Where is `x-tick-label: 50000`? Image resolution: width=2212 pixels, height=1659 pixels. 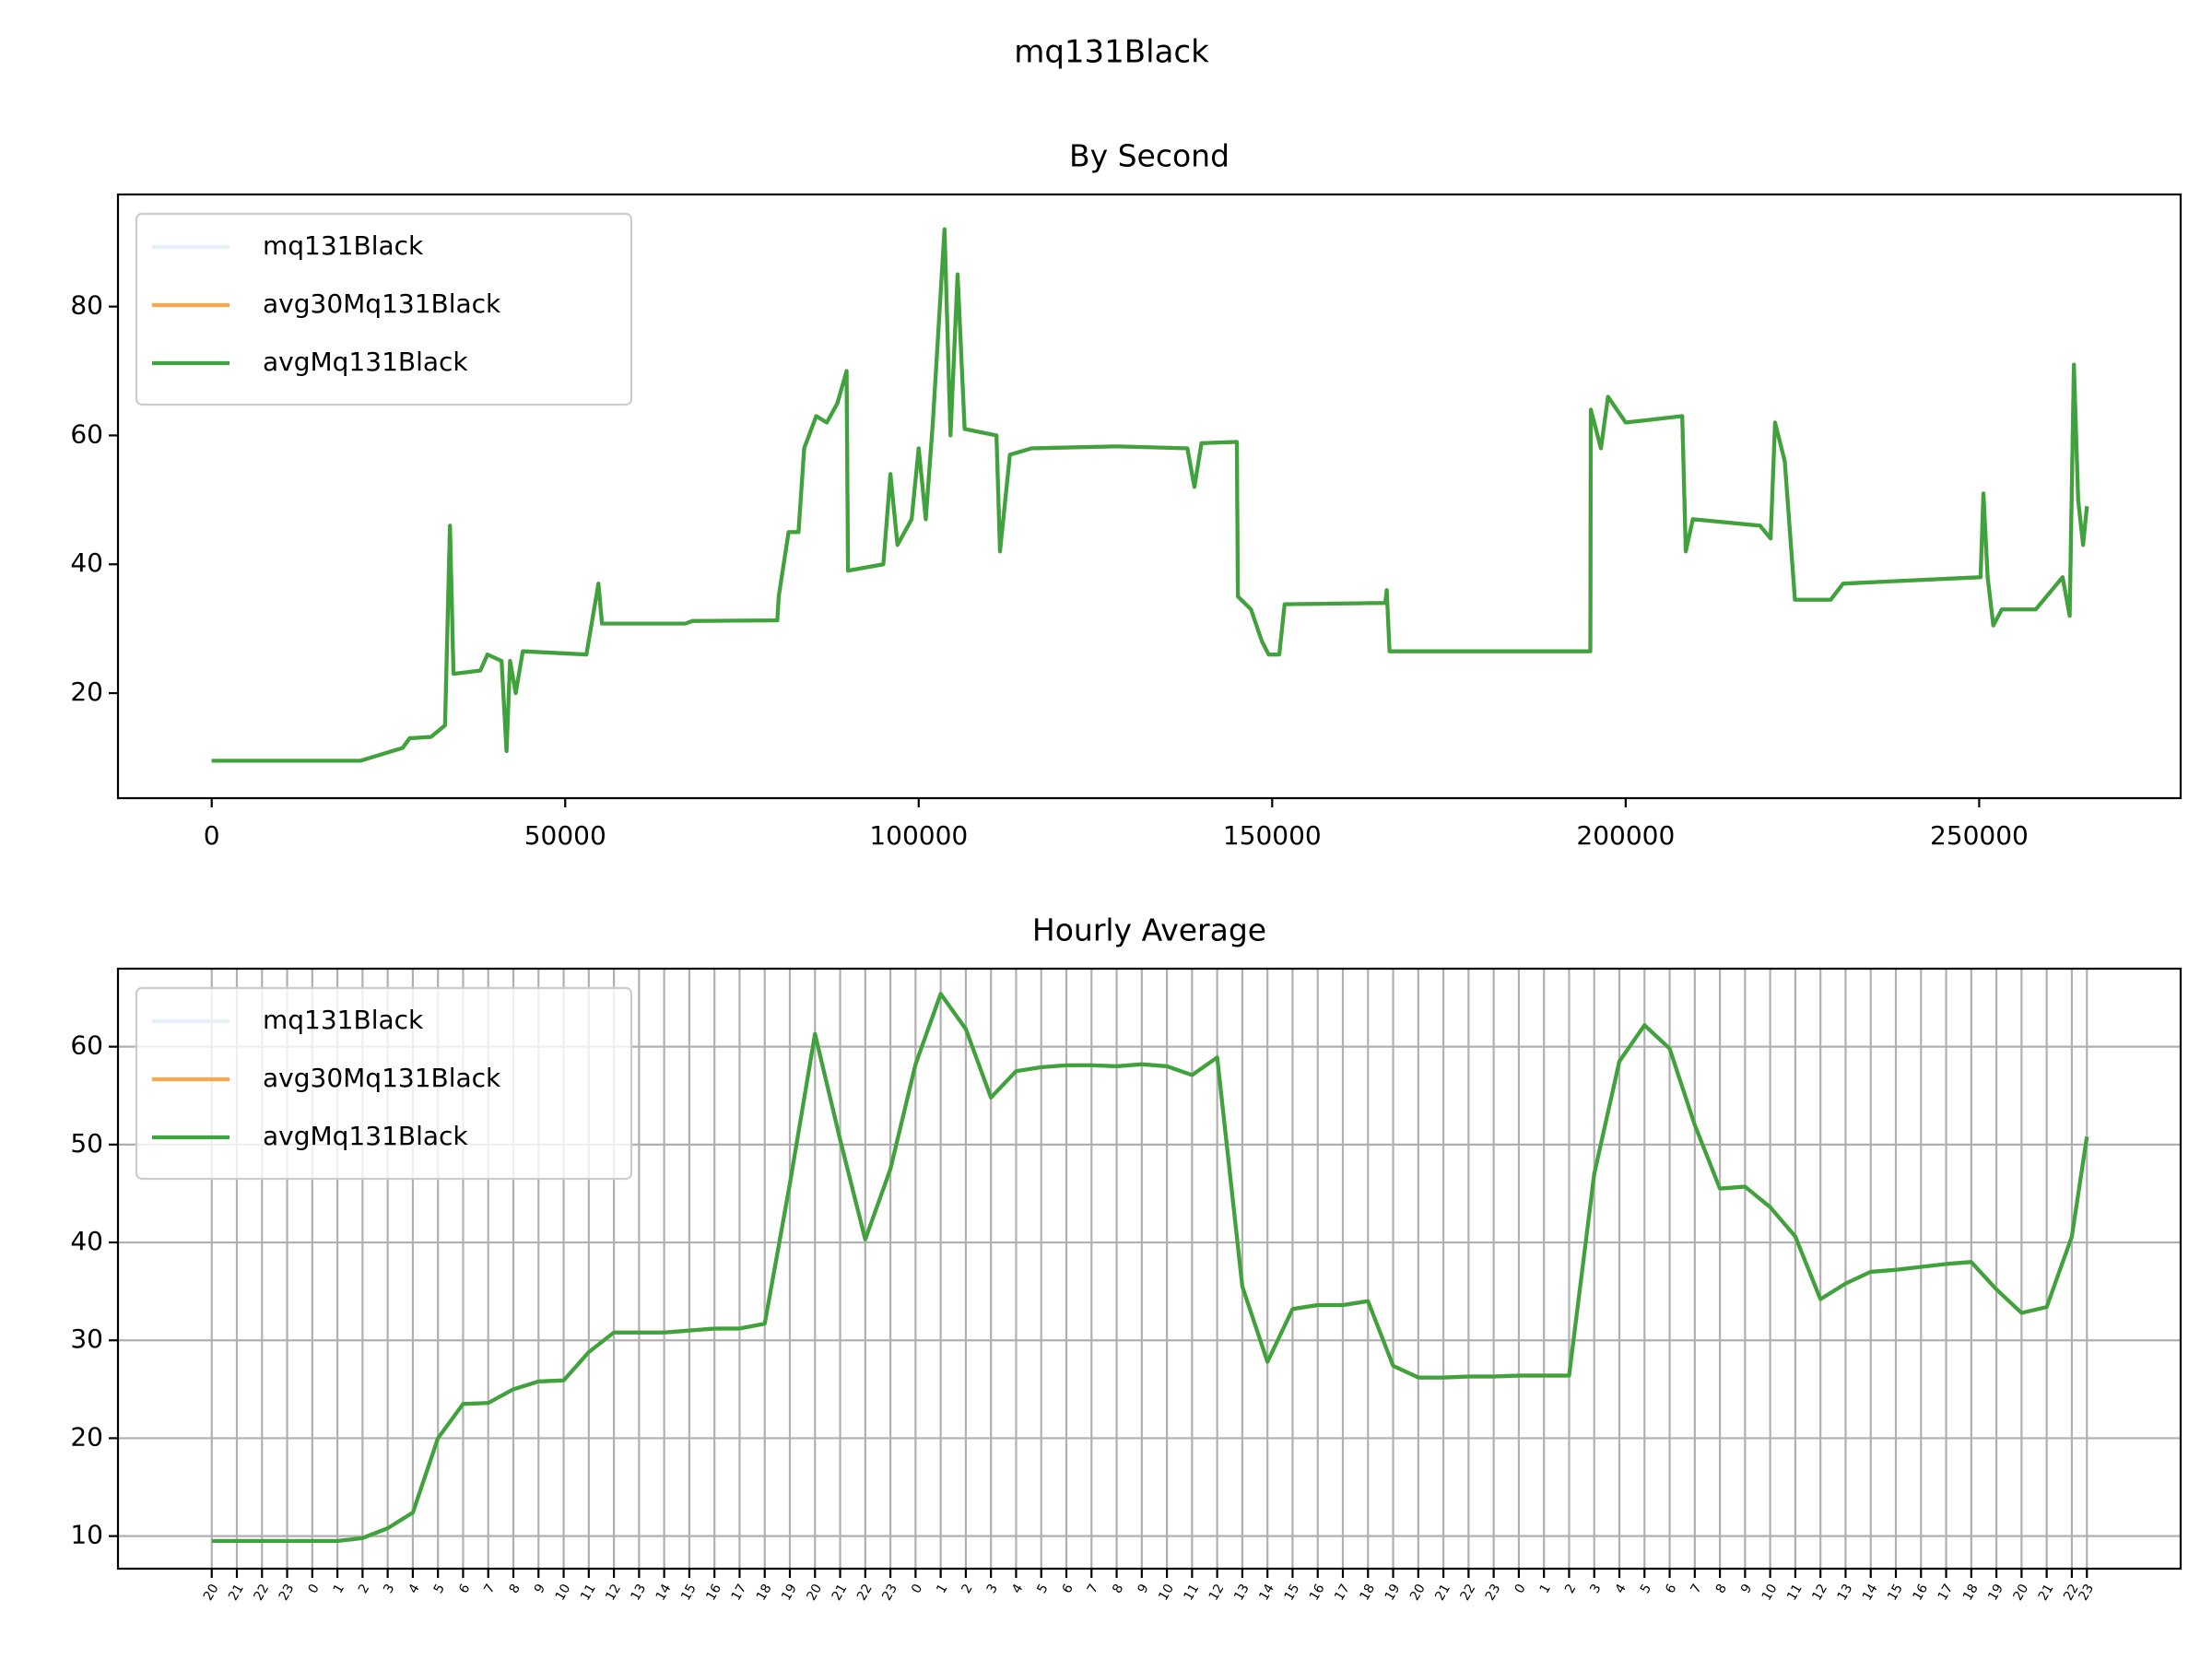 x-tick-label: 50000 is located at coordinates (565, 835).